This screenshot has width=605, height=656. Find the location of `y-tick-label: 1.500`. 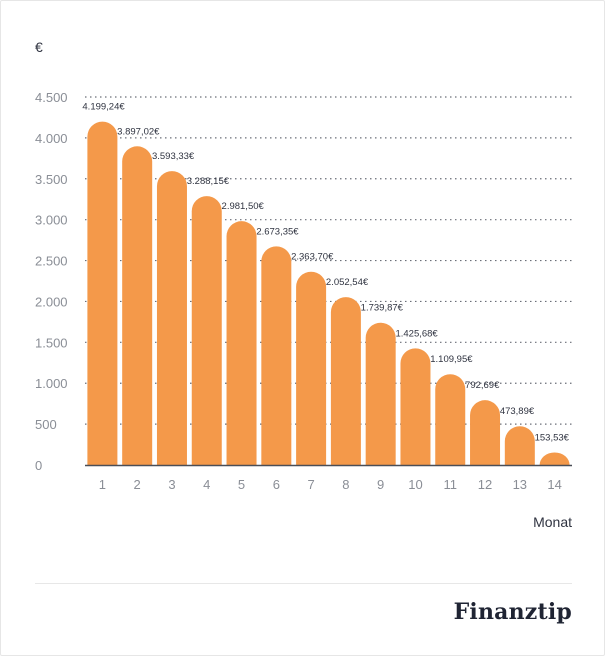

y-tick-label: 1.500 is located at coordinates (51, 342).